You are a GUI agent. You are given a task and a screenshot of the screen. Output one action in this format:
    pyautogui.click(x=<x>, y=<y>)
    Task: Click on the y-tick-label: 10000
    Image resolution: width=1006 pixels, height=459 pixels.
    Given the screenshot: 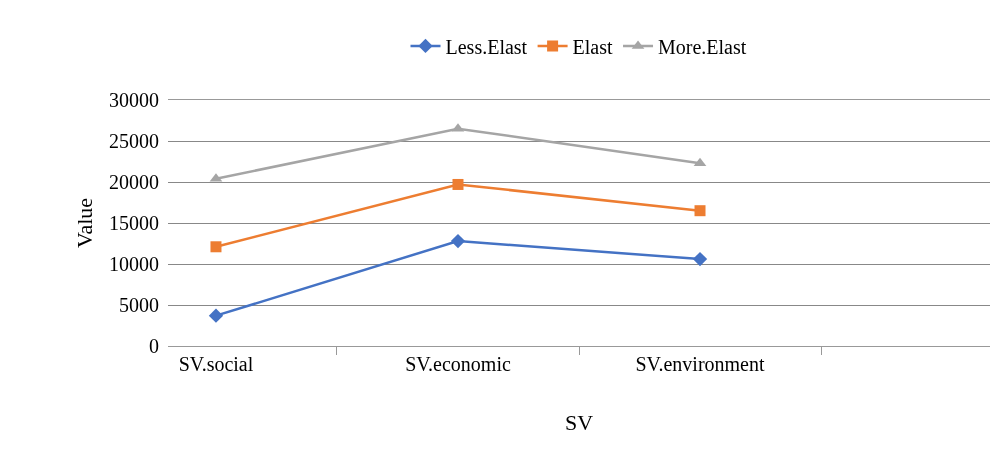 What is the action you would take?
    pyautogui.click(x=134, y=264)
    